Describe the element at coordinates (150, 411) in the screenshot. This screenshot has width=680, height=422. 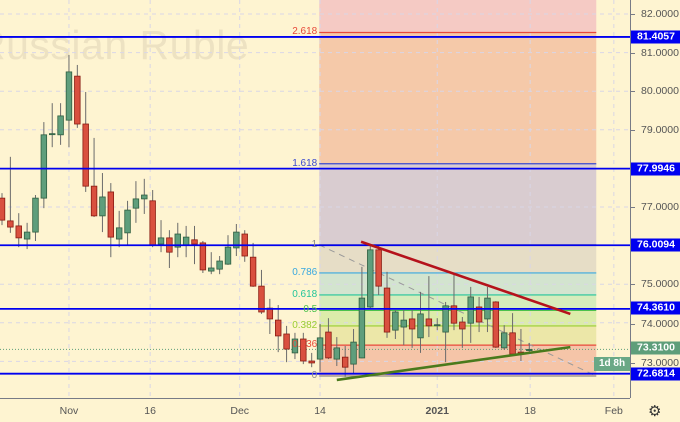
I see `time-tick-label: 16` at that location.